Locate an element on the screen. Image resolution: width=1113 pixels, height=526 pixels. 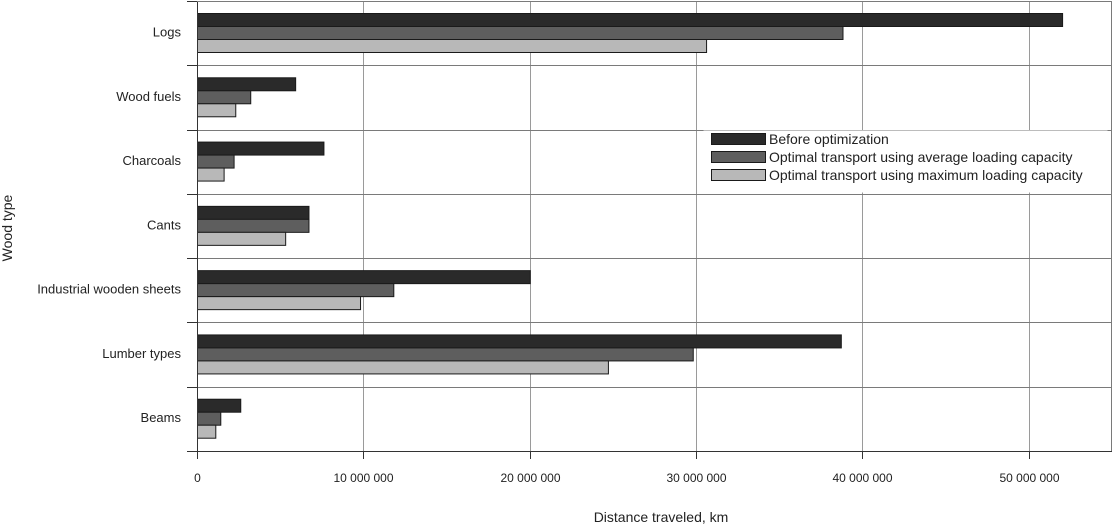
x-tick-label: 40 000 000 is located at coordinates (862, 478).